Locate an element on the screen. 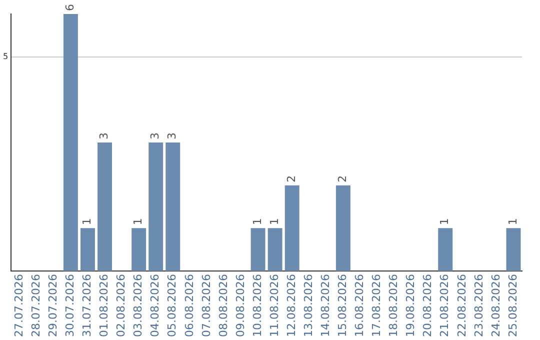 The width and height of the screenshot is (540, 340). x-tick-label: 22.08.2026 is located at coordinates (461, 306).